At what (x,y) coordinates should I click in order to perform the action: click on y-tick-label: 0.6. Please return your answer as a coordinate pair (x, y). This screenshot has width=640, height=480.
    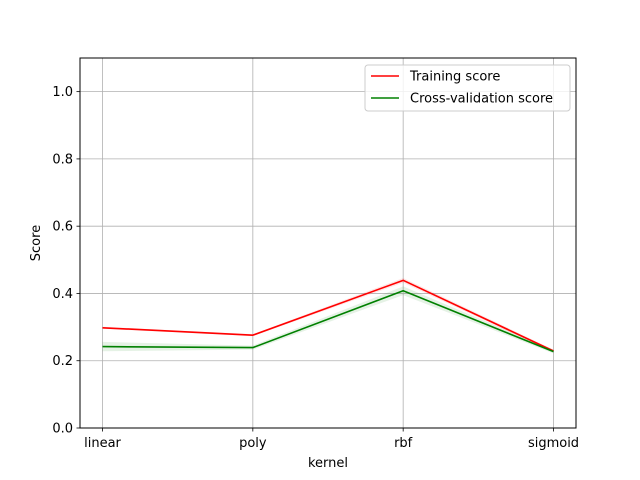
    Looking at the image, I should click on (62, 227).